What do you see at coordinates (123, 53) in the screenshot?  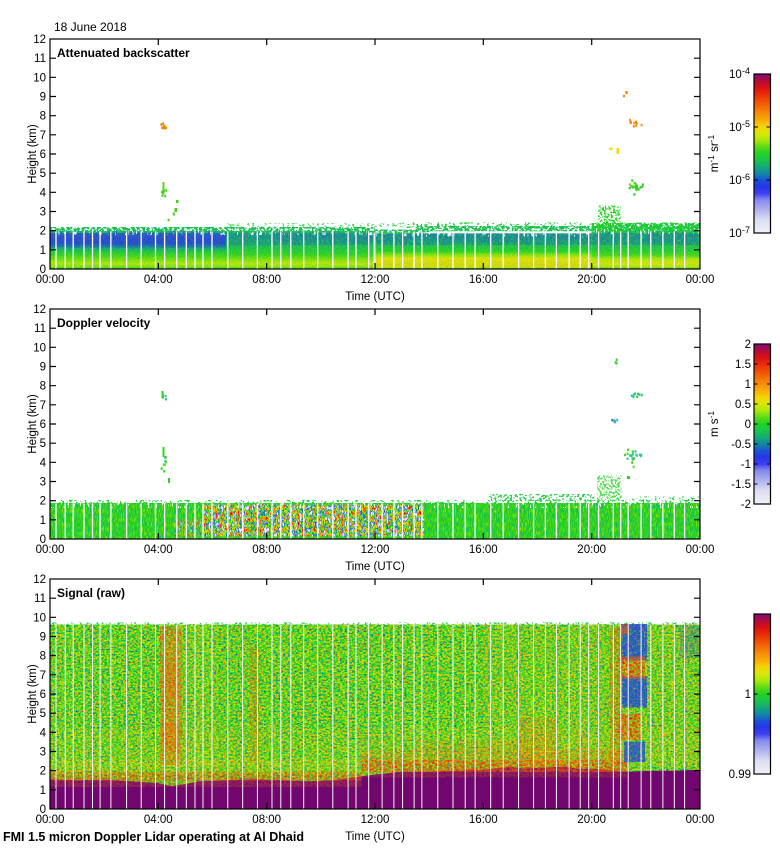 I see `svg-text: Attenuated backscatter` at bounding box center [123, 53].